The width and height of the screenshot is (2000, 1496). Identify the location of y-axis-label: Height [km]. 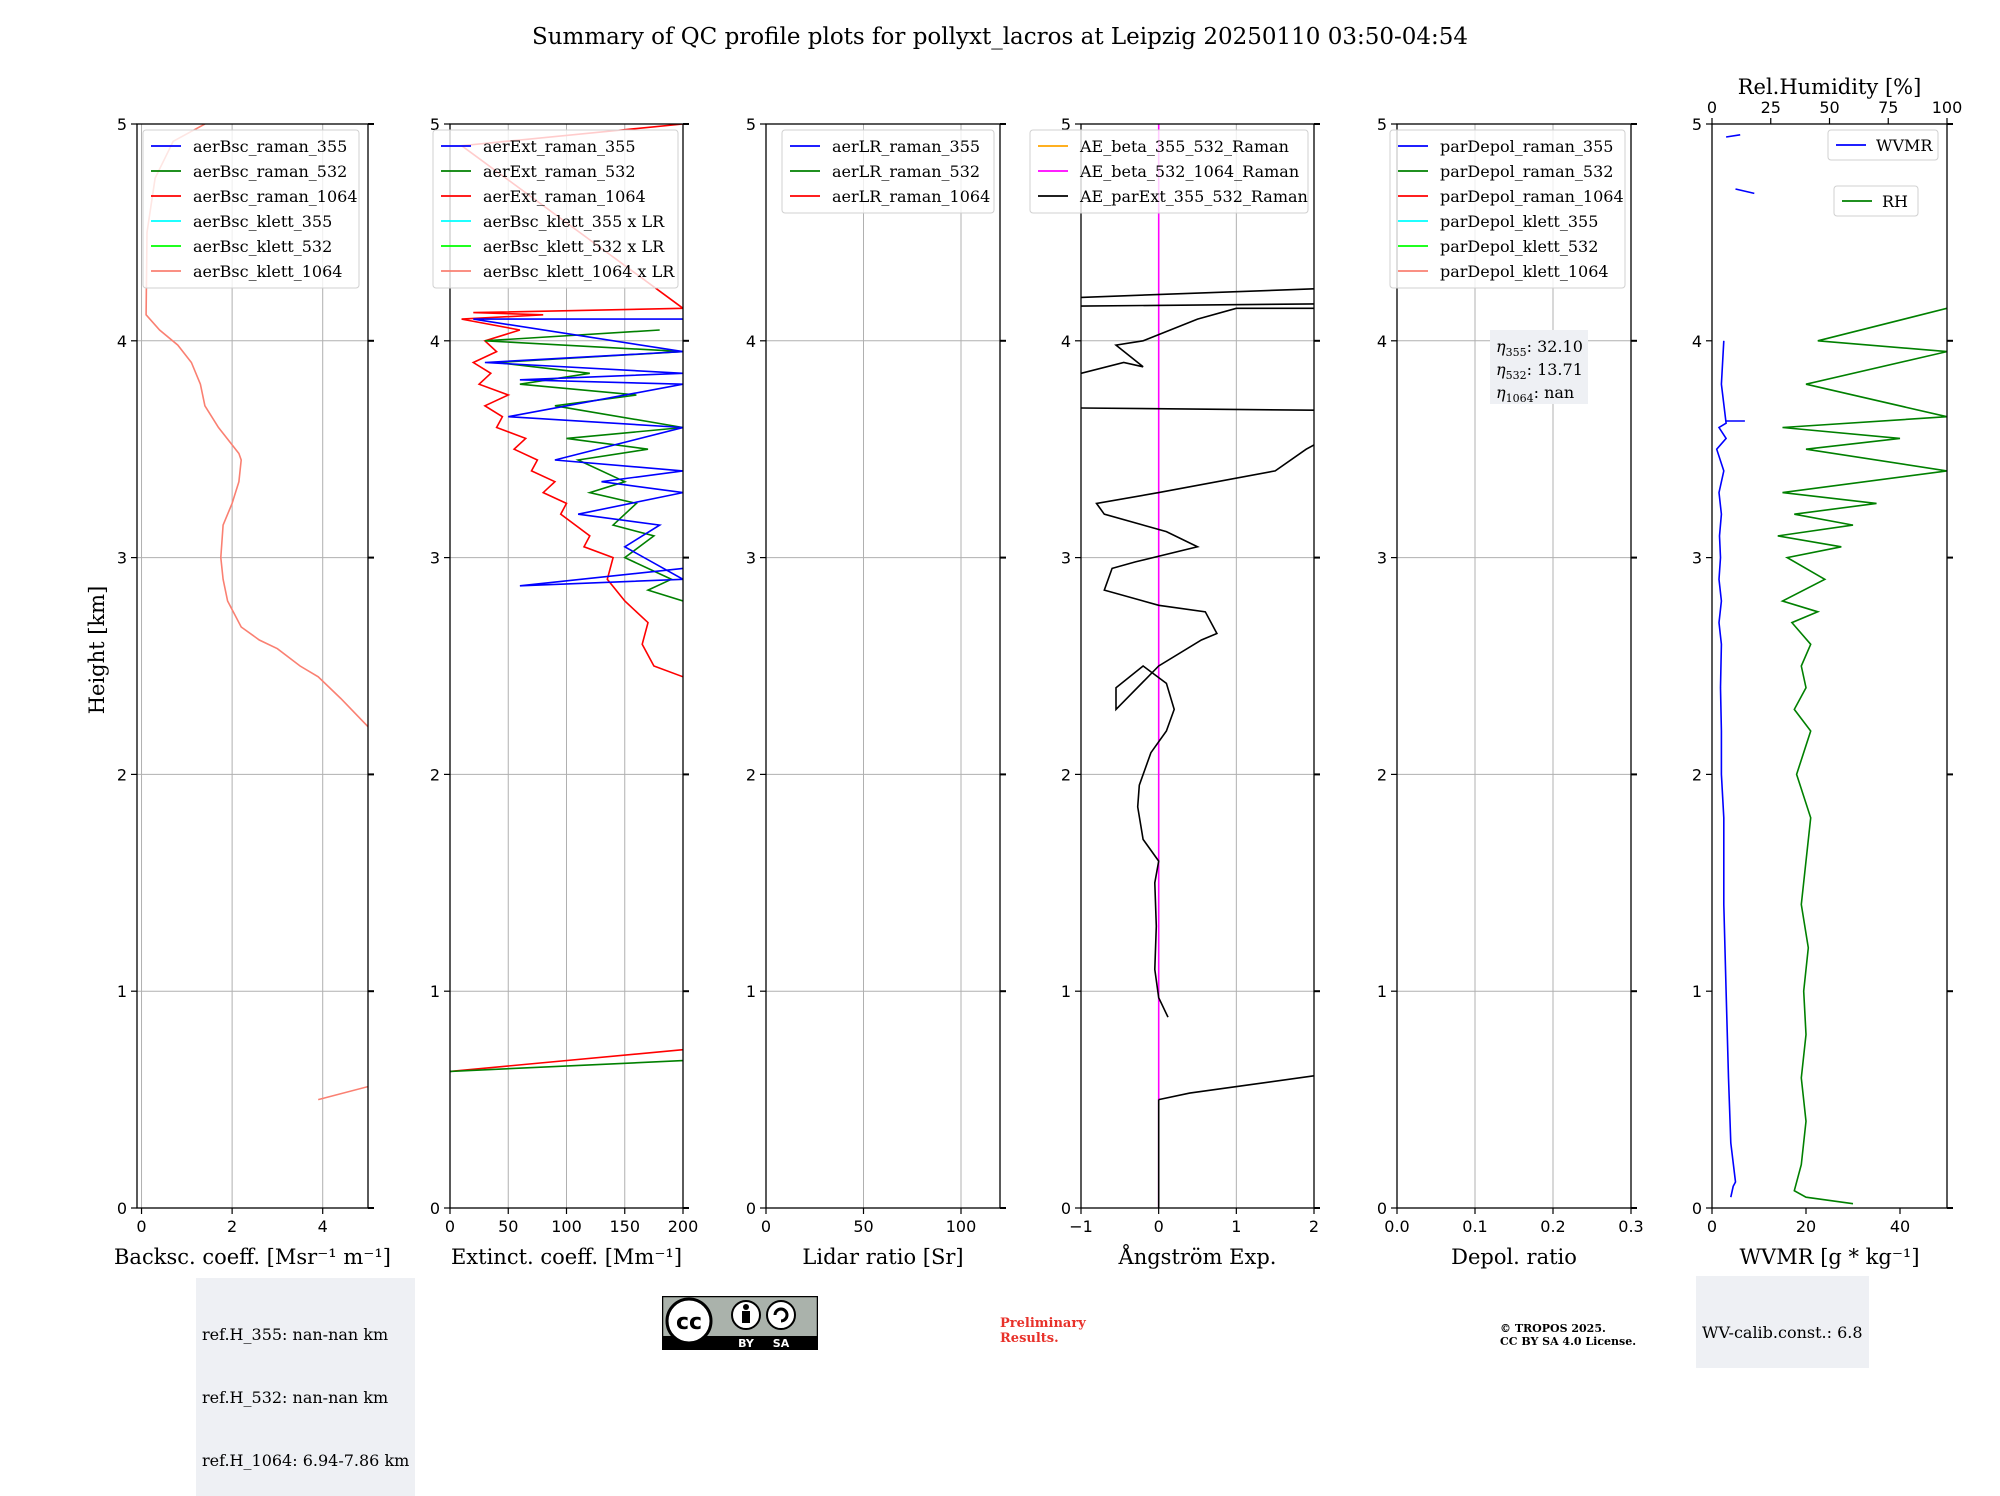
(97, 650).